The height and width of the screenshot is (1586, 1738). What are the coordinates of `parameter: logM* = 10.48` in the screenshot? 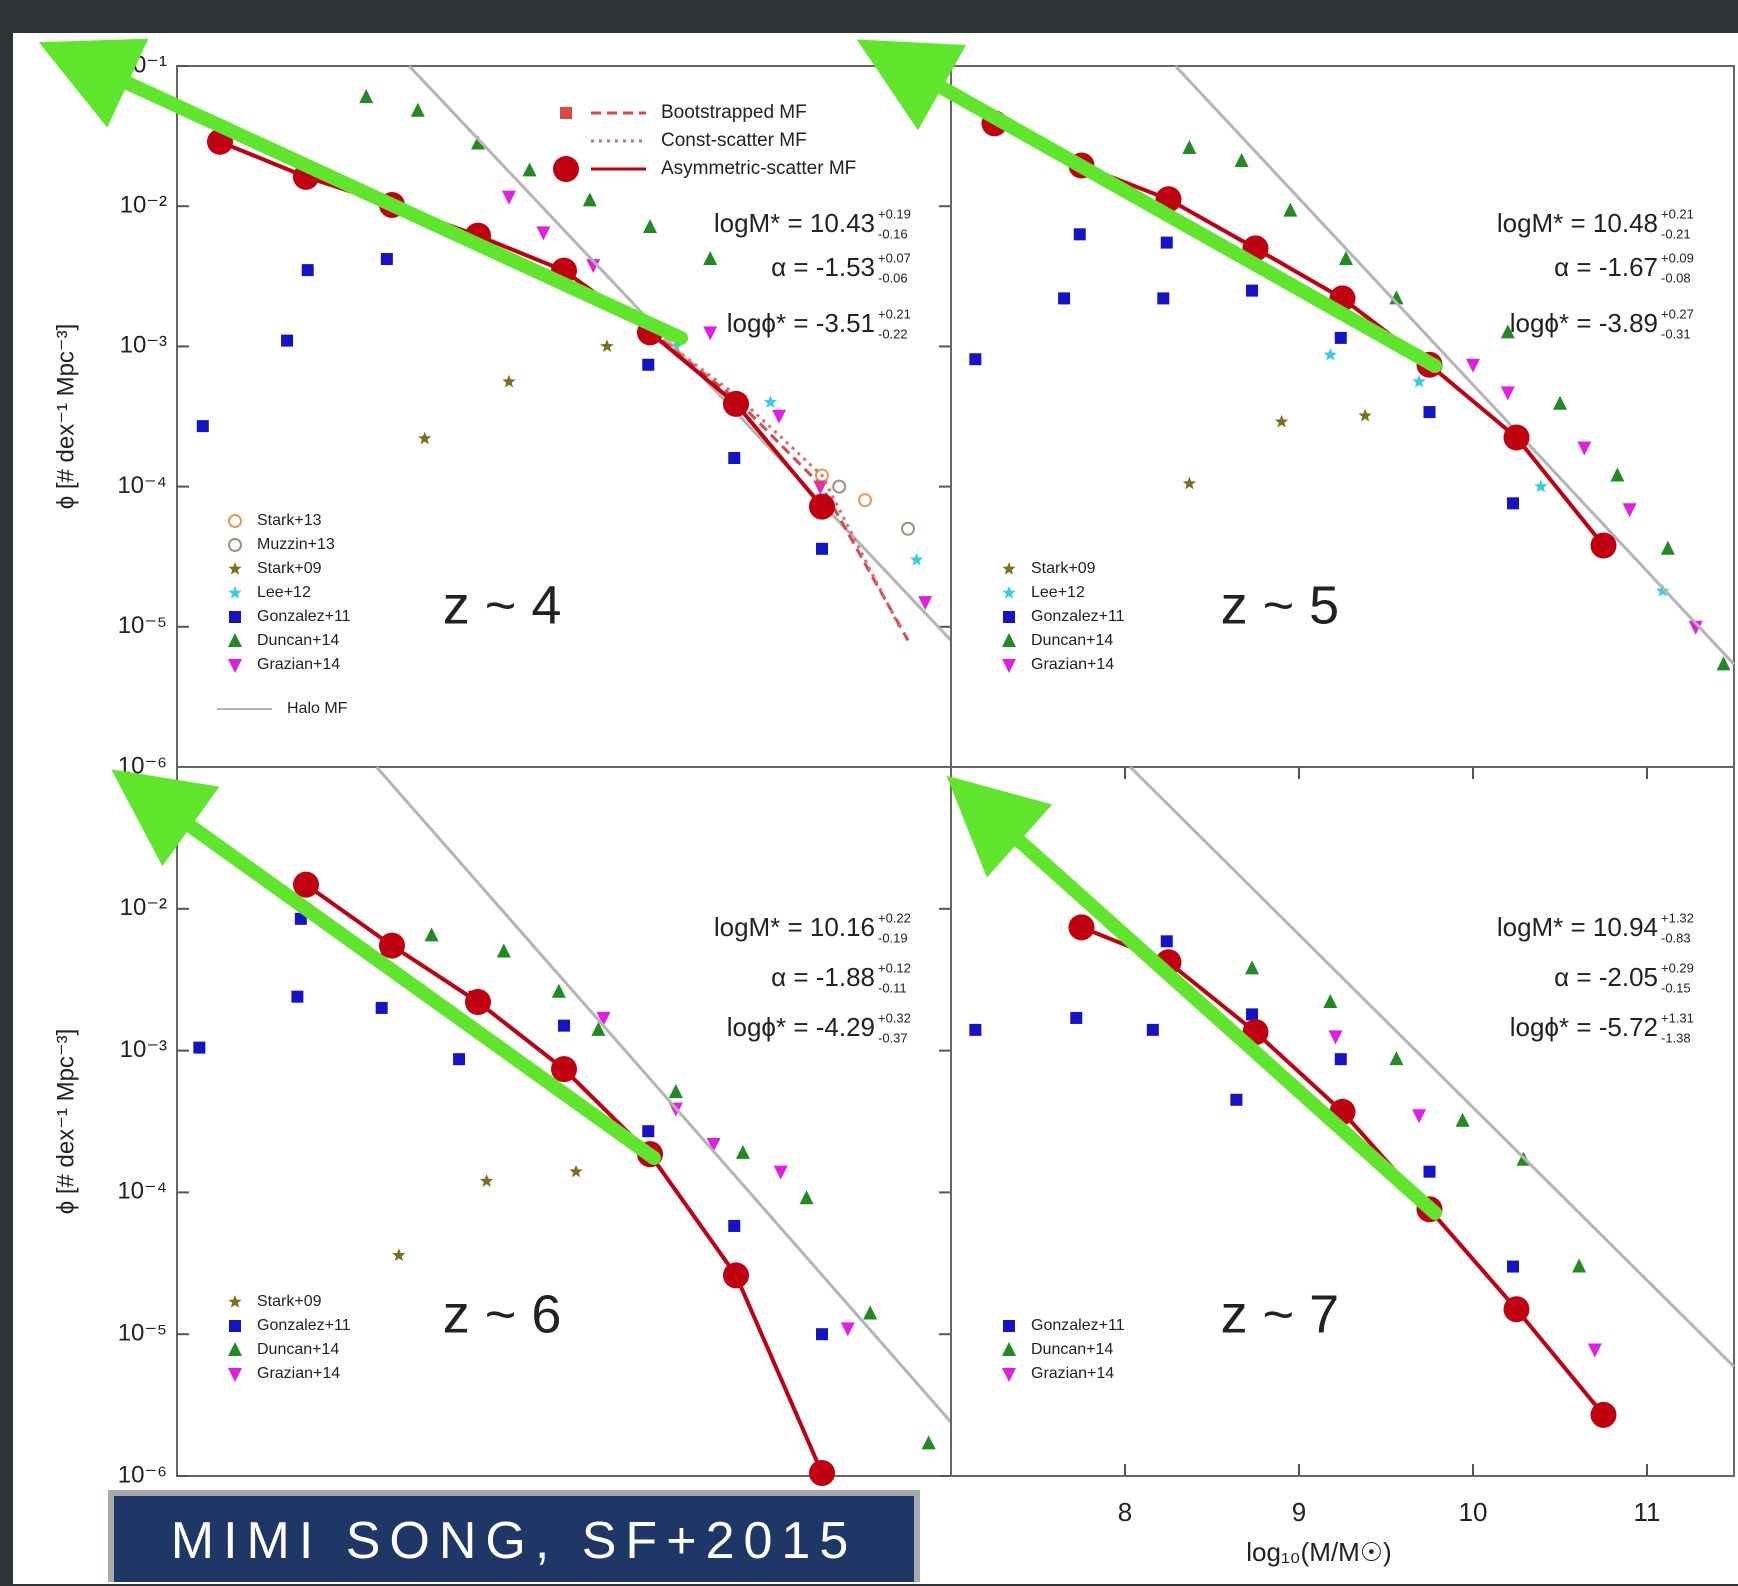 It's located at (1577, 223).